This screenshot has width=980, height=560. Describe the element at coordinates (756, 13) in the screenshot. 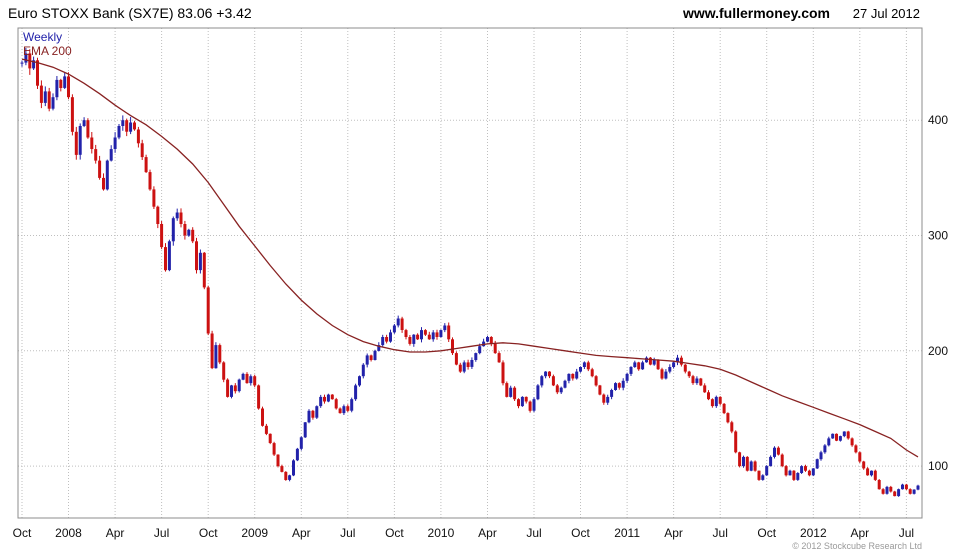

I see `website-text: www.fullermoney.com` at that location.